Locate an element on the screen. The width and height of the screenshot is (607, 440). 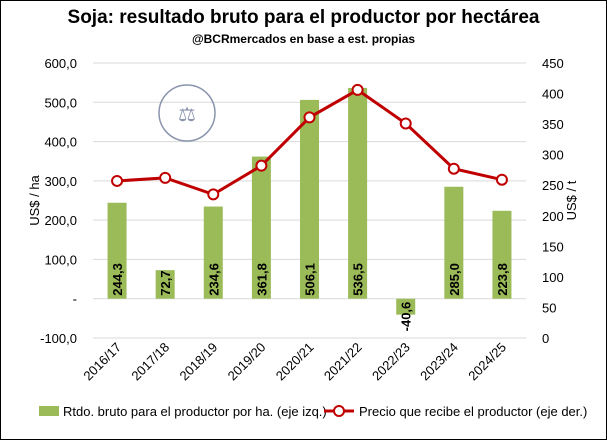
y-tick-label: 500,0 is located at coordinates (60, 102).